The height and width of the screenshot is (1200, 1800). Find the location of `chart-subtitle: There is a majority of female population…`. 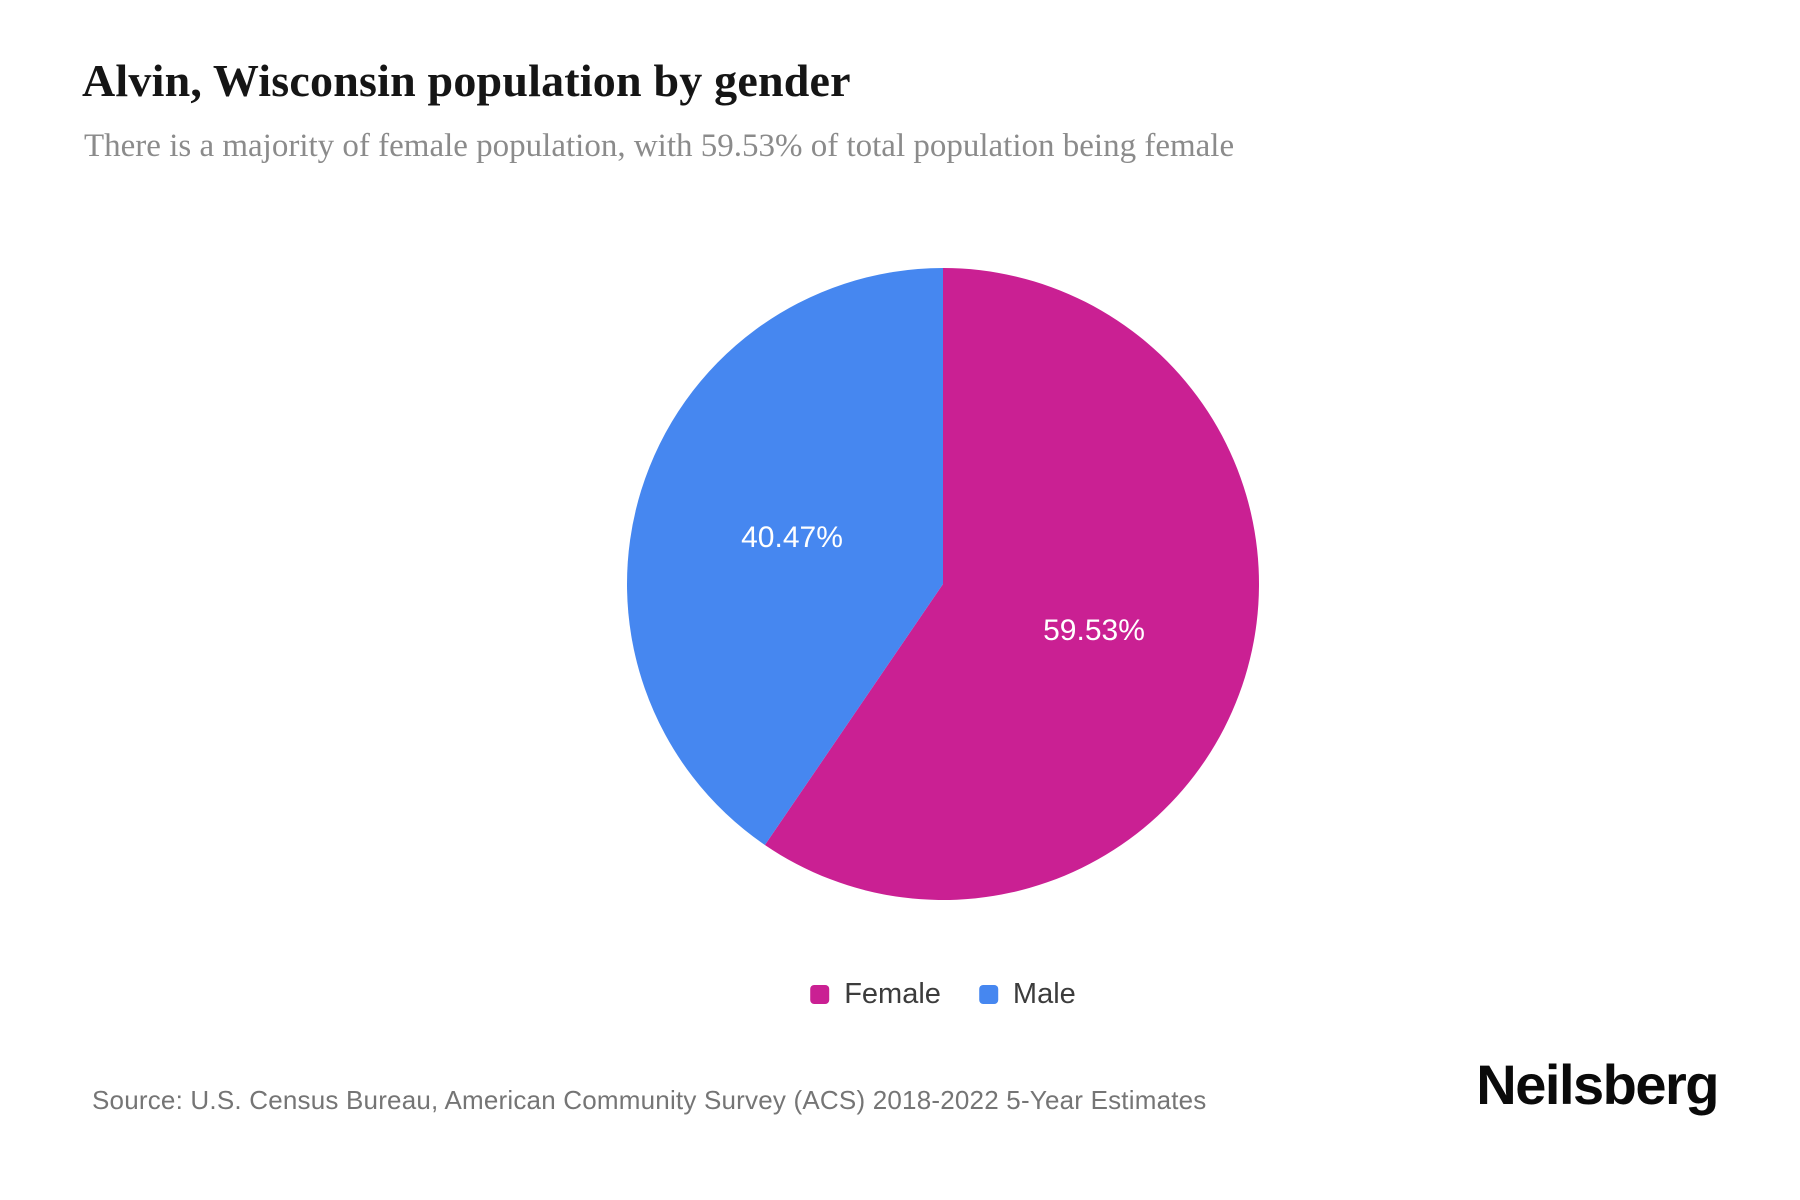

chart-subtitle: There is a majority of female population… is located at coordinates (659, 146).